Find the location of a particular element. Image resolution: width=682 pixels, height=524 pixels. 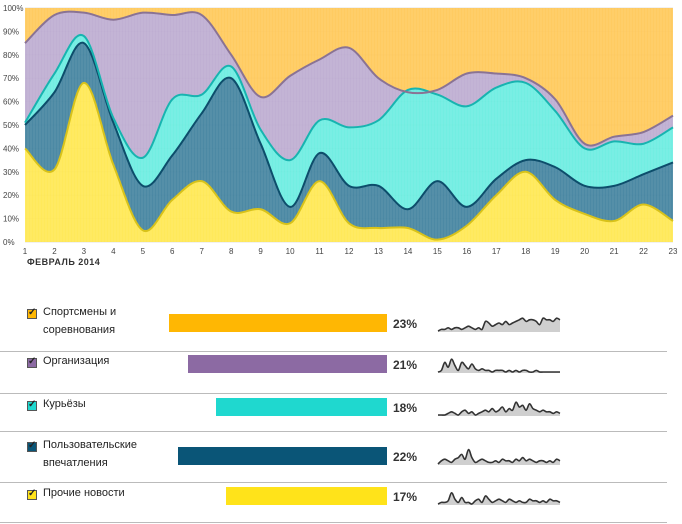

x-tick-label: 13 is located at coordinates (378, 251).